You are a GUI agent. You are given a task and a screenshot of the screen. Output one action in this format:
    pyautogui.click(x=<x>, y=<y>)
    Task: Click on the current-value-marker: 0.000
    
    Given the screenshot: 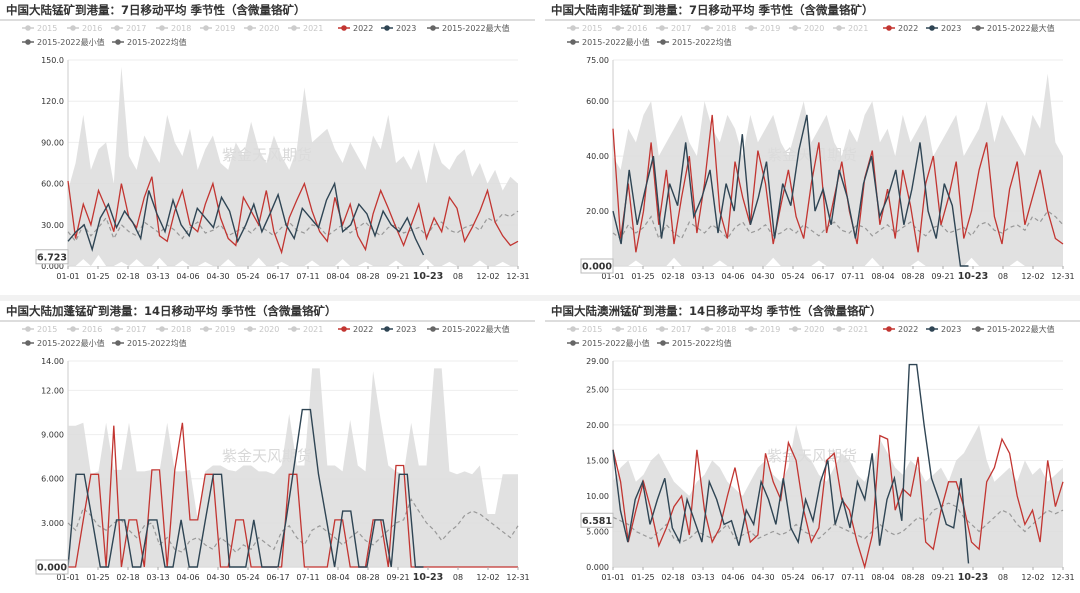 What is the action you would take?
    pyautogui.click(x=52, y=567)
    